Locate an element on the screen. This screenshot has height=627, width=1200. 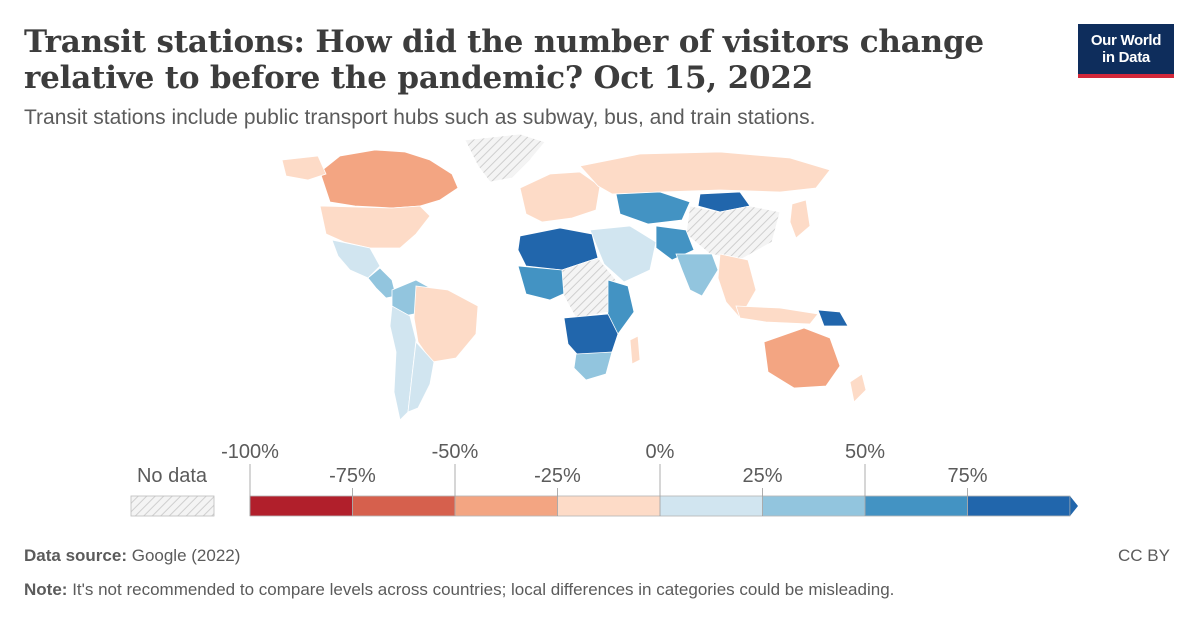
indonesia-region is located at coordinates (777, 315).